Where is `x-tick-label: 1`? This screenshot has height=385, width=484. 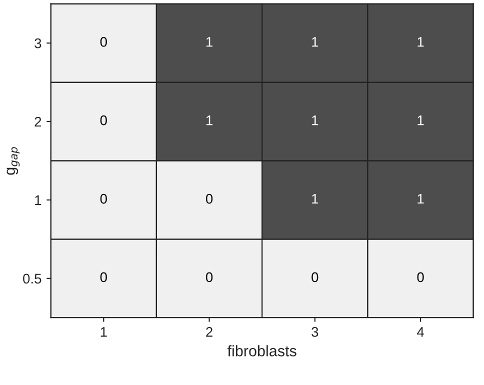 x-tick-label: 1 is located at coordinates (103, 332).